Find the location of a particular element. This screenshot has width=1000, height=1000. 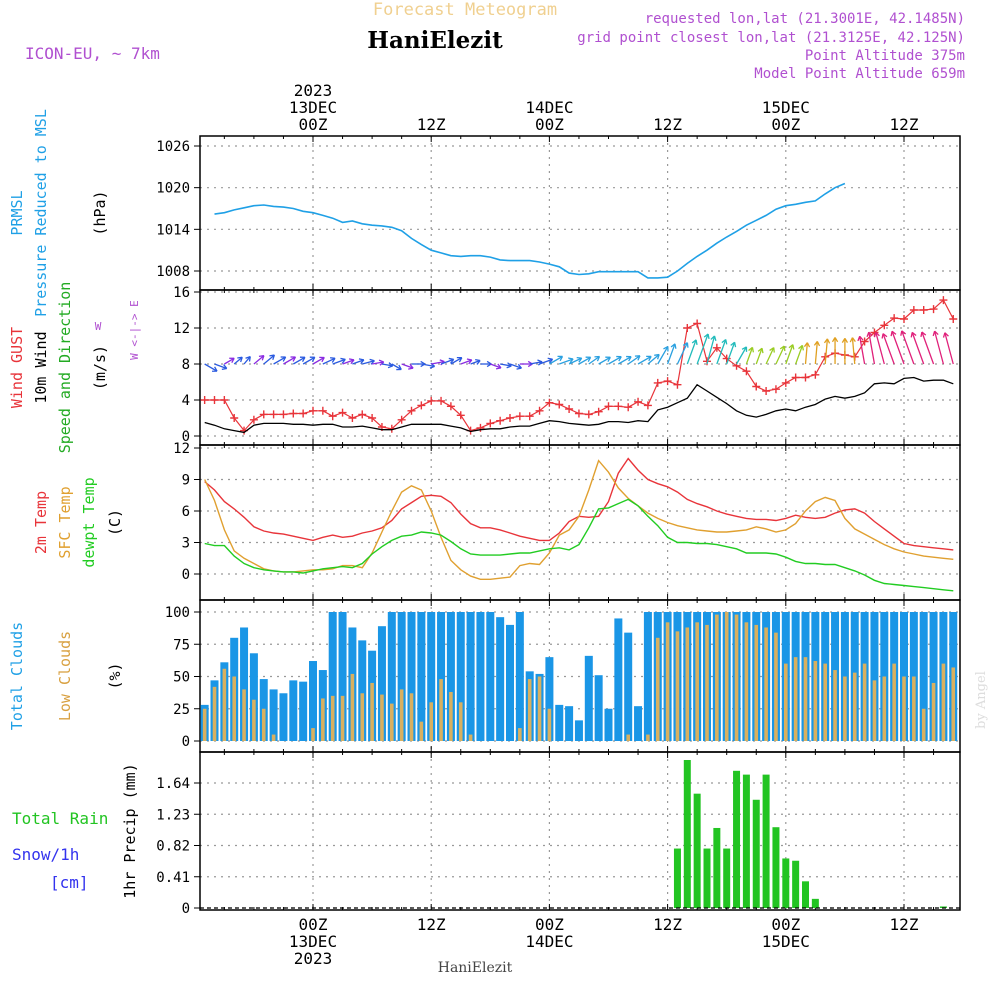

y-tick-label: 12 is located at coordinates (181, 329).